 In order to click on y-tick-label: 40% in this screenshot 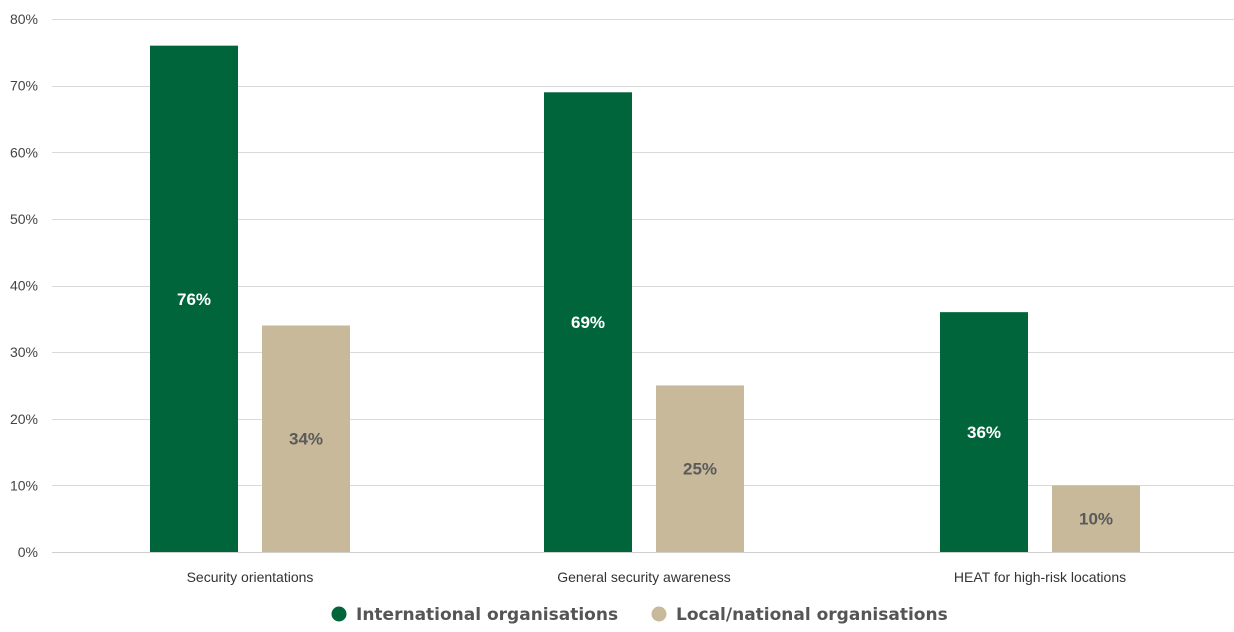, I will do `click(24, 286)`.